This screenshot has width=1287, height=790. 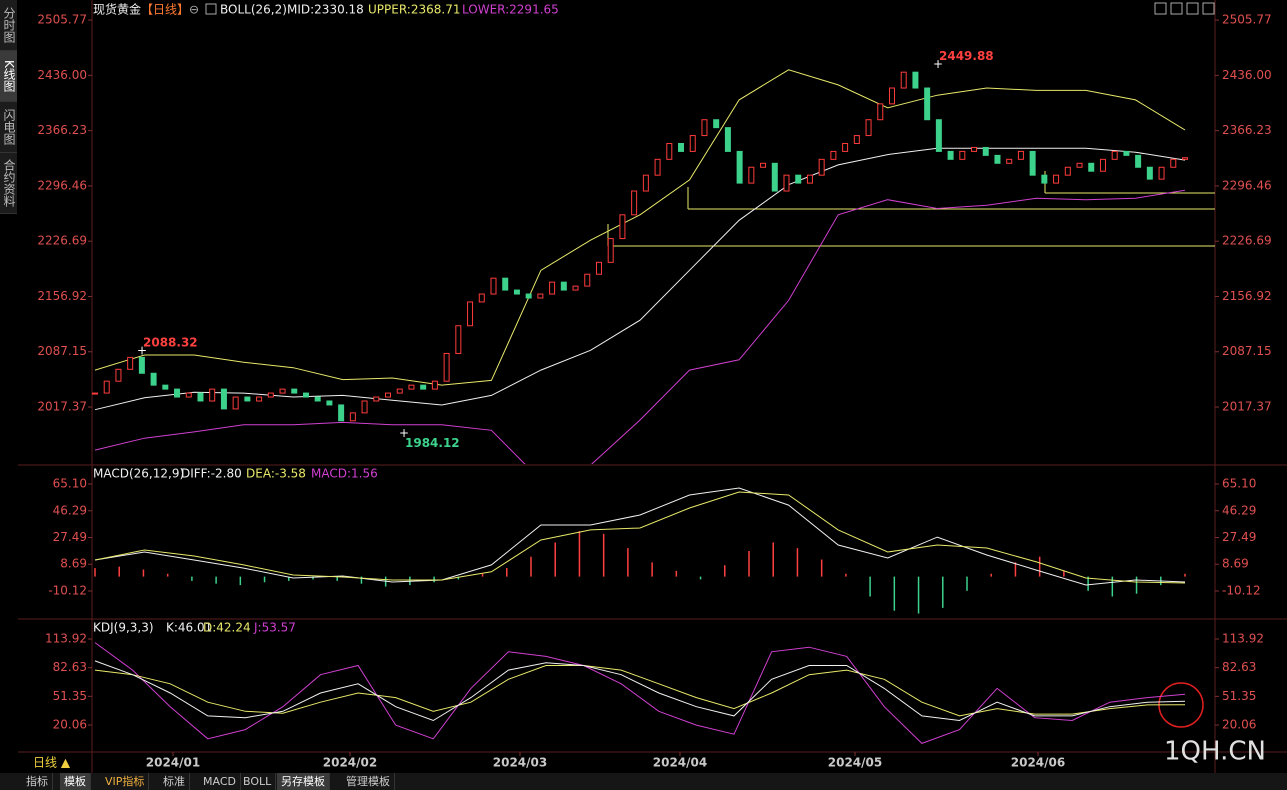 What do you see at coordinates (1215, 752) in the screenshot?
I see `watermark: 1QH.CN` at bounding box center [1215, 752].